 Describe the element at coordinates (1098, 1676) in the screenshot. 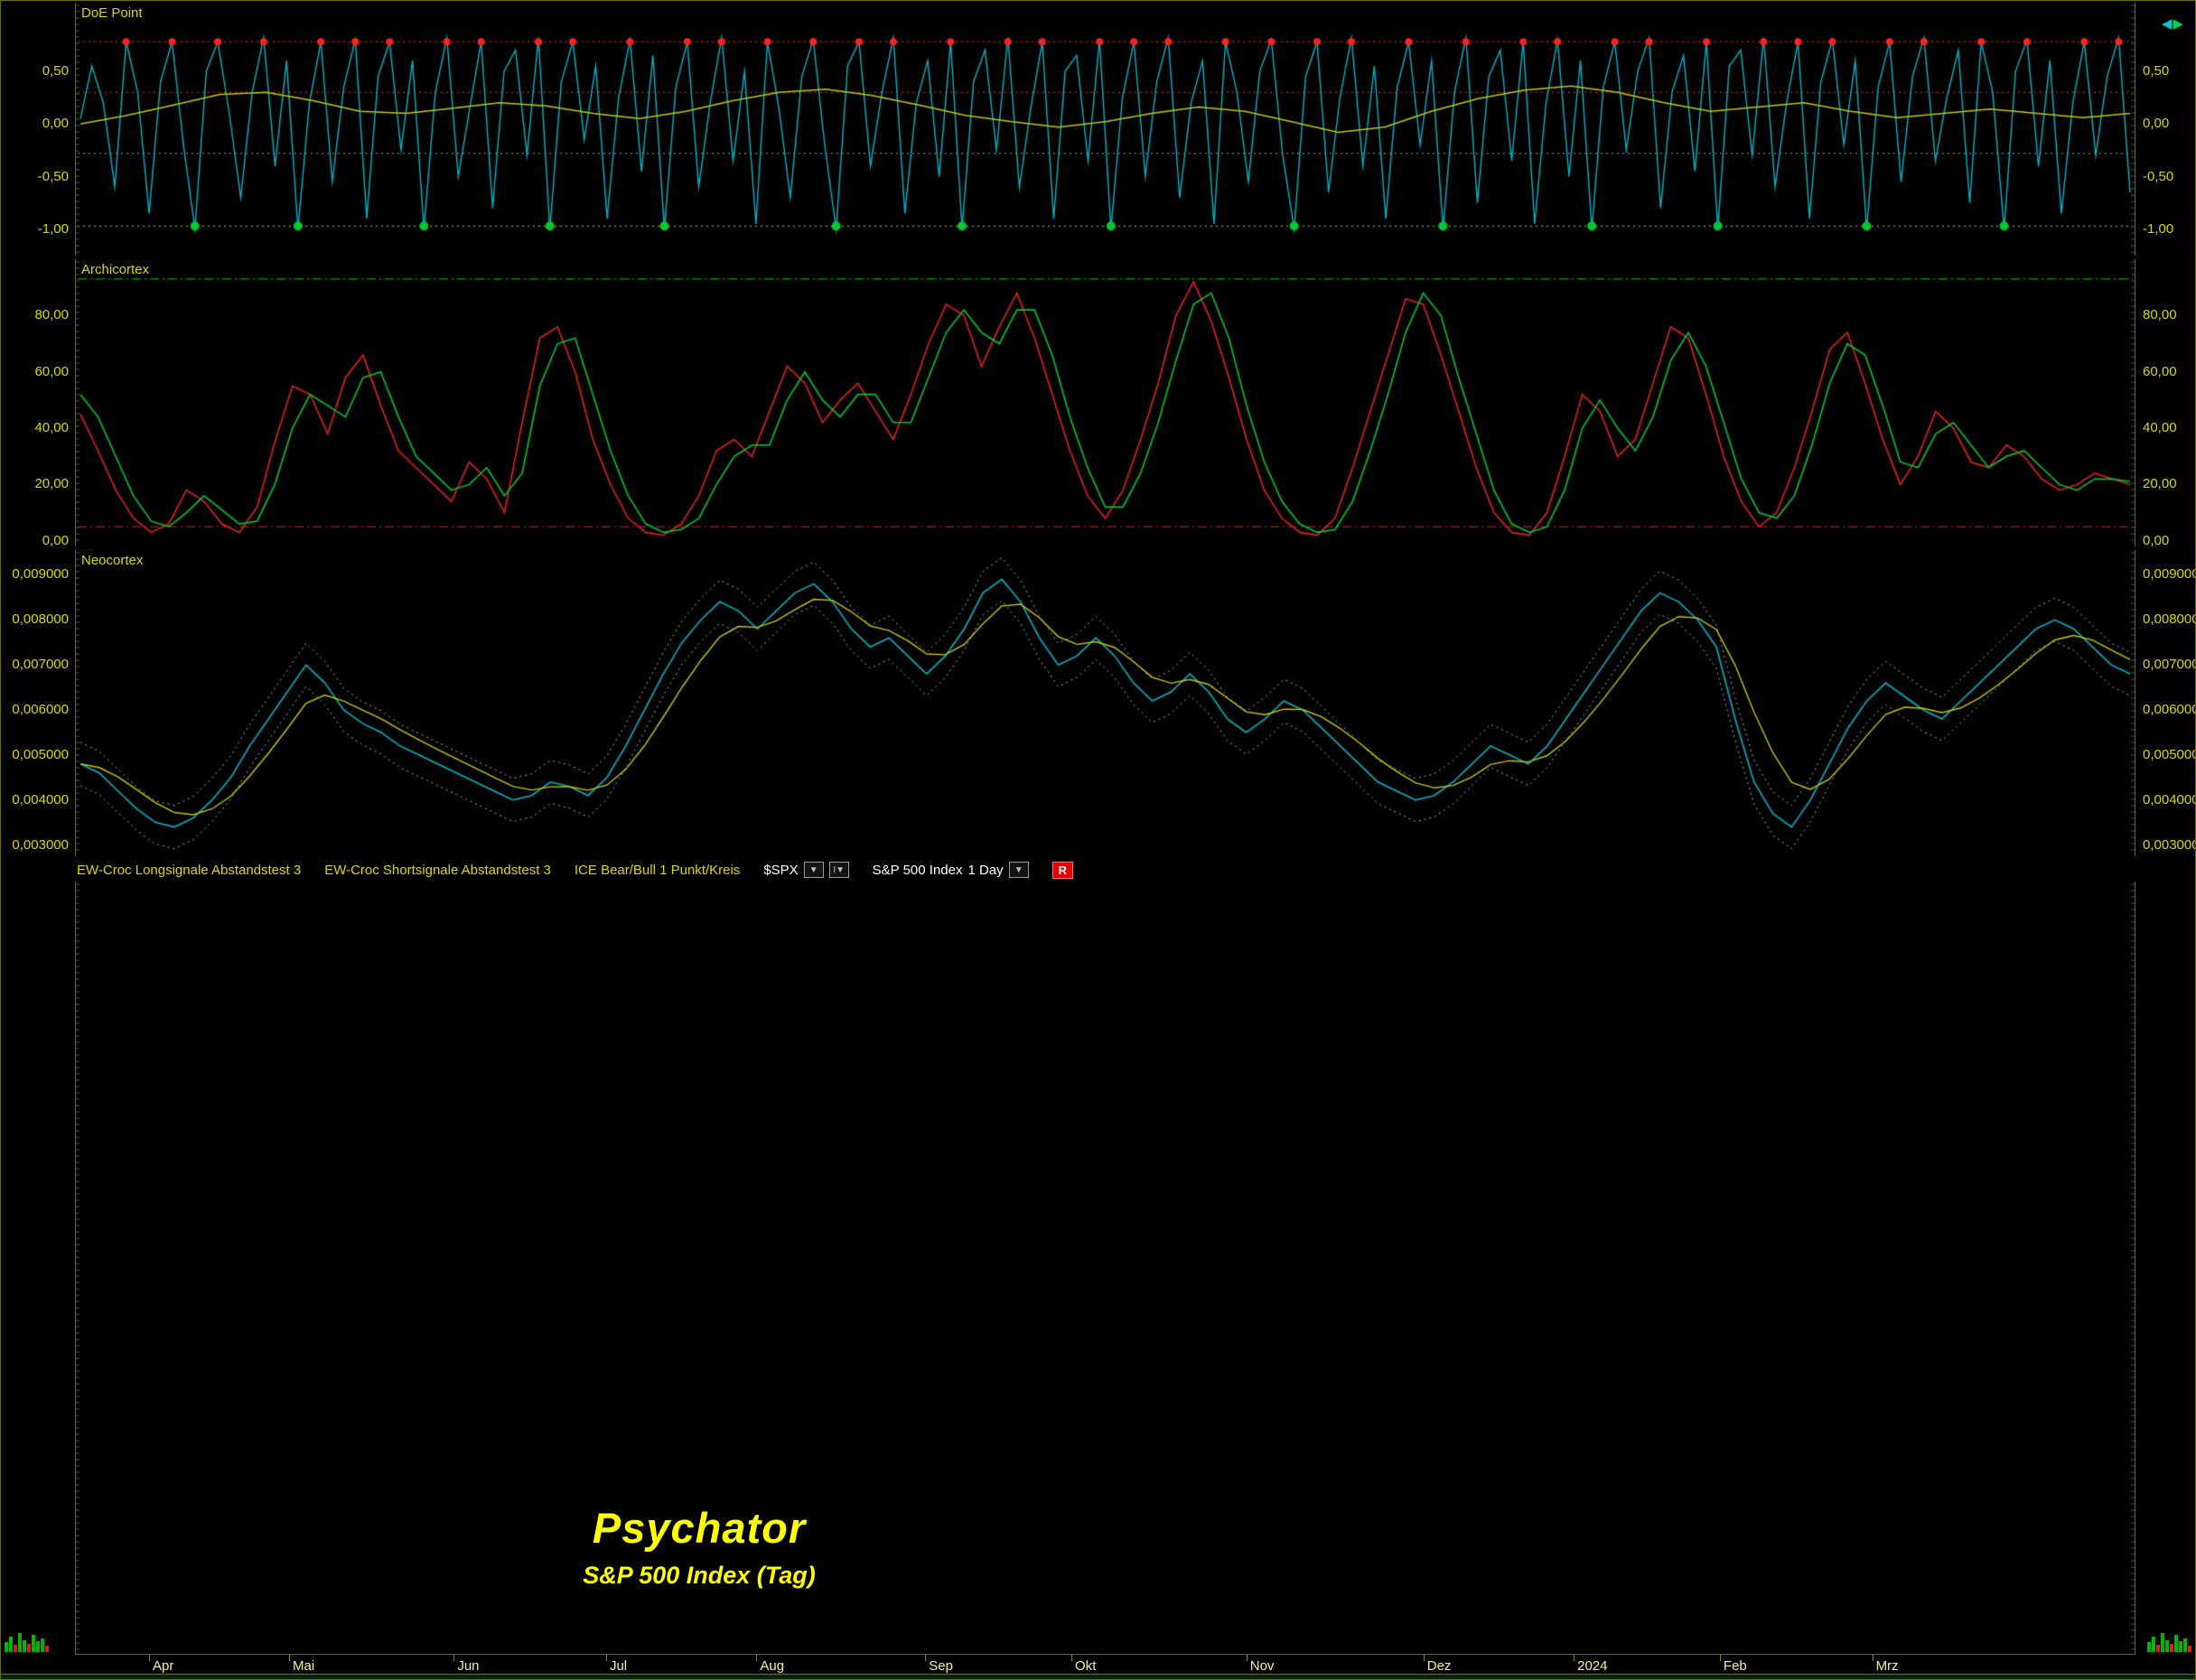

I see `horizontal-scrollbar` at that location.